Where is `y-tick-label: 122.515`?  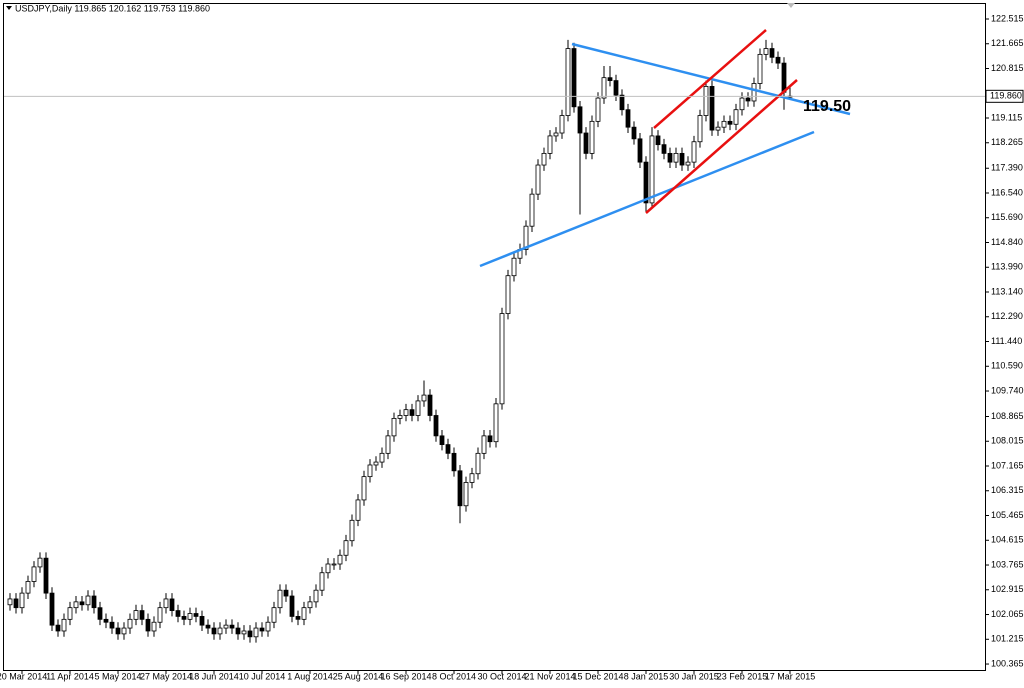 y-tick-label: 122.515 is located at coordinates (1007, 18).